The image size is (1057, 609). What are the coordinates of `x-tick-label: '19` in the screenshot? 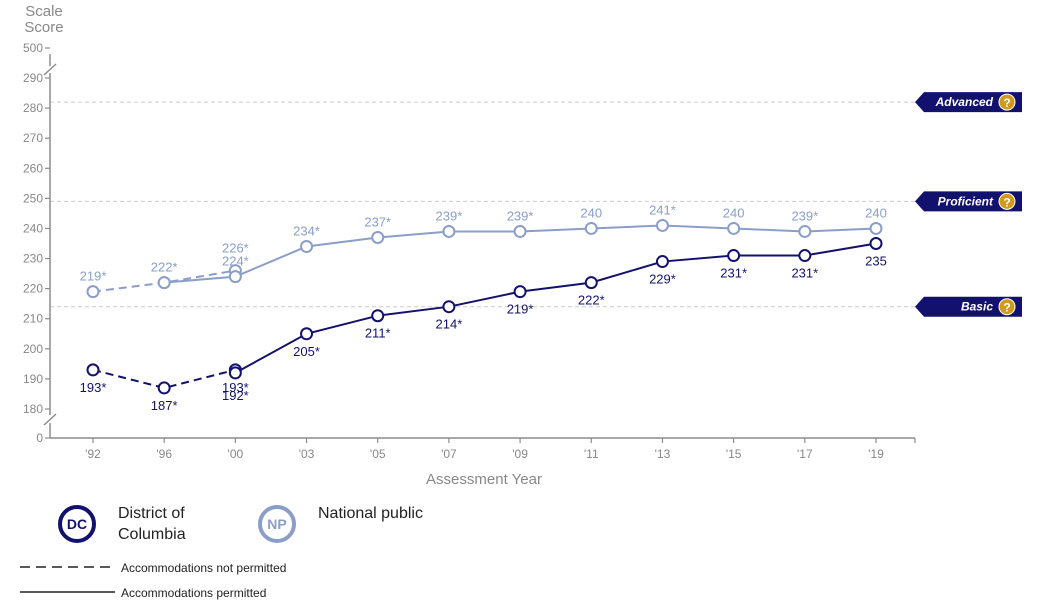 It's located at (876, 454).